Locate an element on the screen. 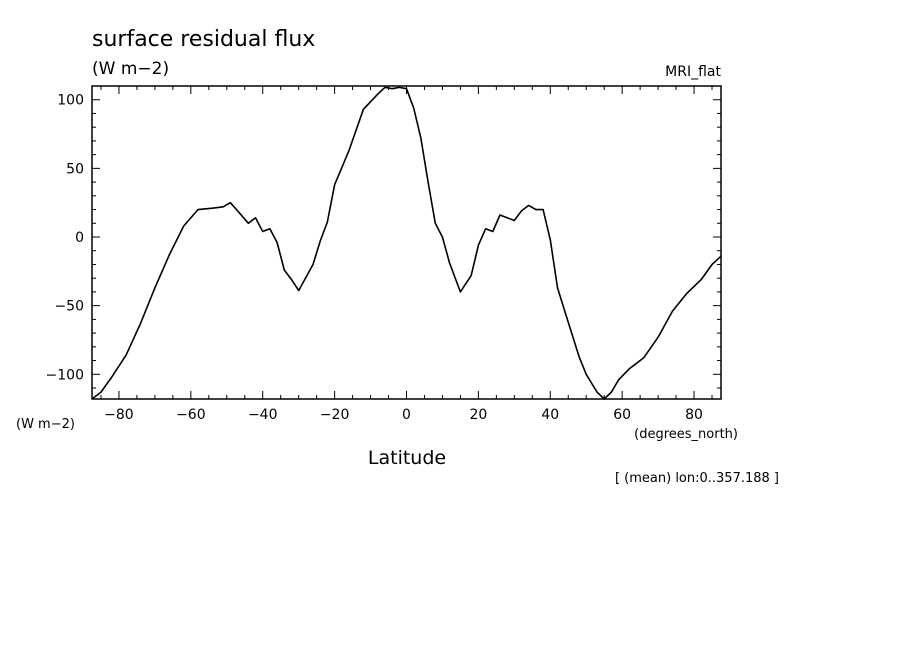  chart-units: (W m−2) is located at coordinates (130, 69).